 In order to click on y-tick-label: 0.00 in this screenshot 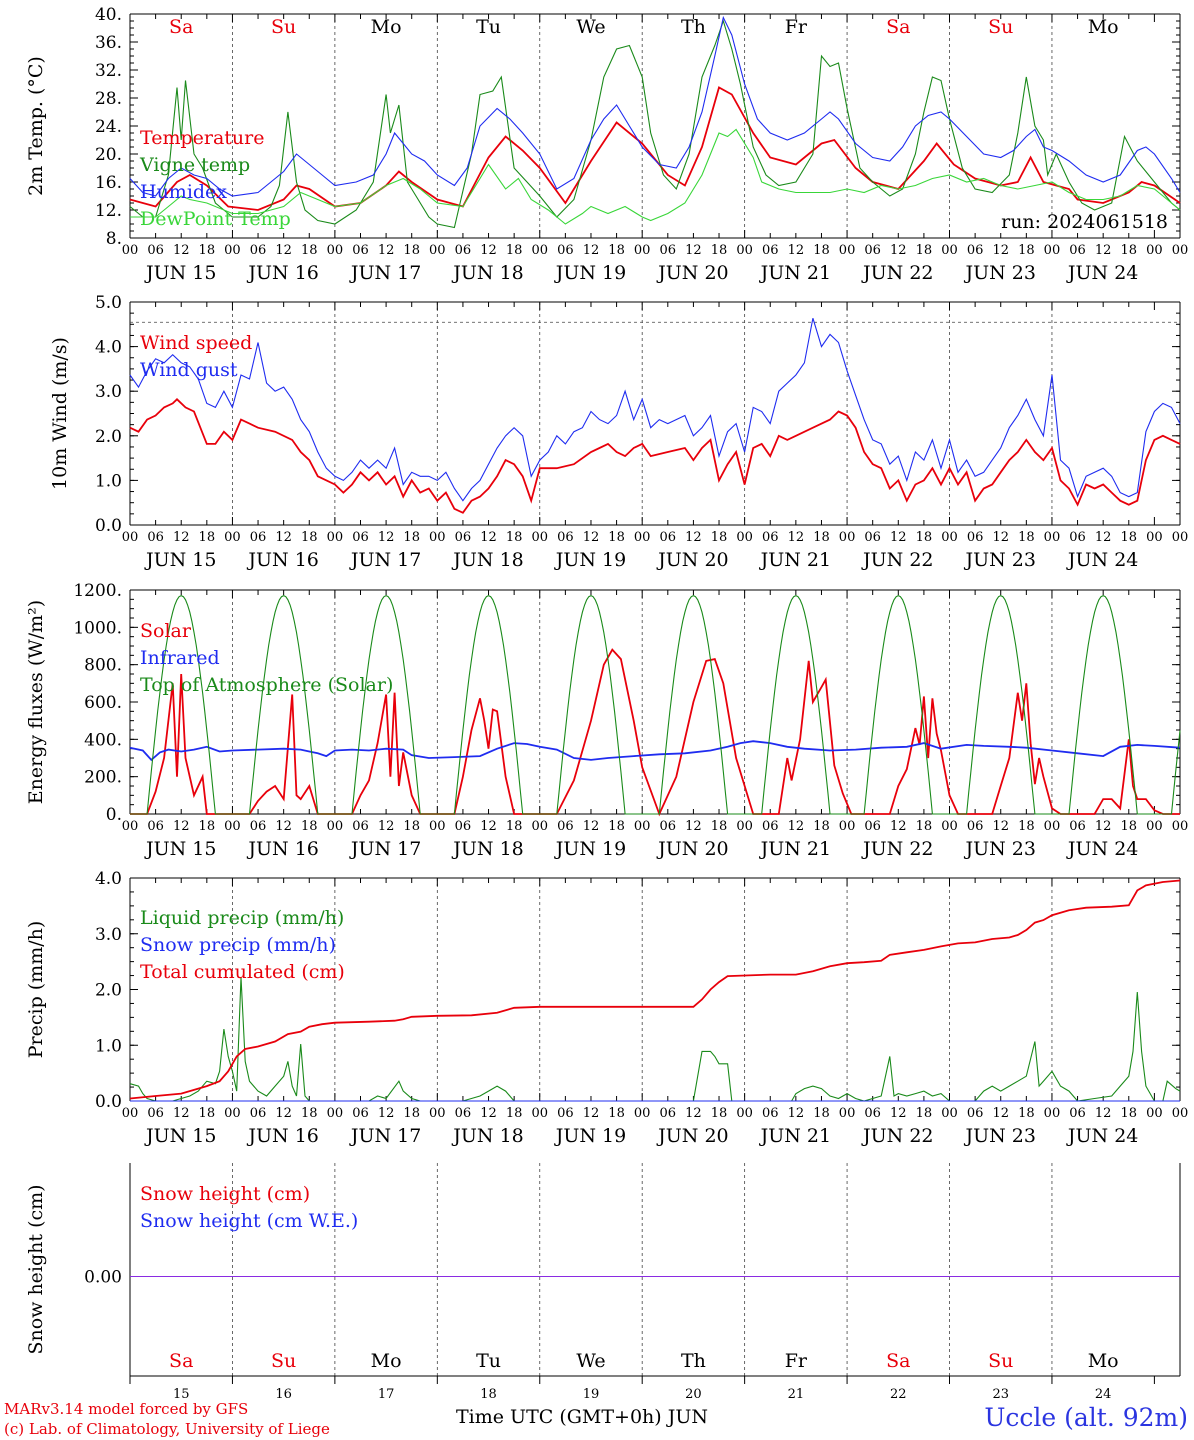, I will do `click(103, 1278)`.